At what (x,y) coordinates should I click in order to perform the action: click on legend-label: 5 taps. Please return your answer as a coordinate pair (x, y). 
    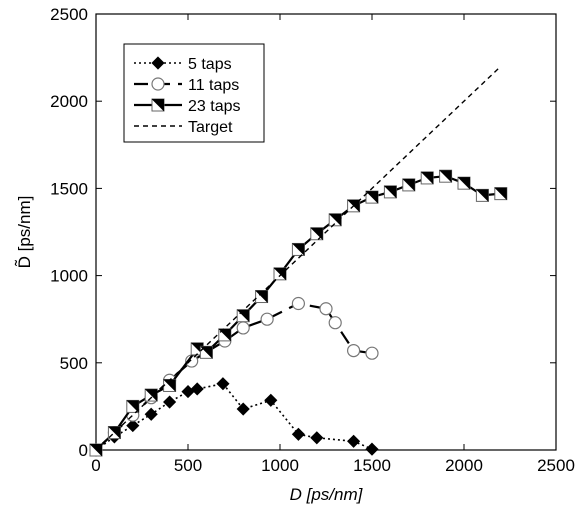
    Looking at the image, I should click on (210, 64).